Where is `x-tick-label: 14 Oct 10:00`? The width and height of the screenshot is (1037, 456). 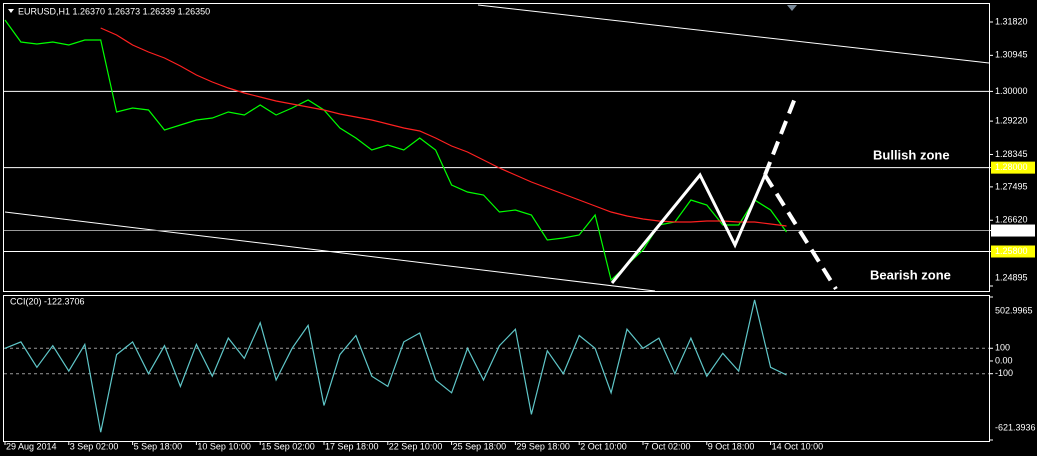 x-tick-label: 14 Oct 10:00 is located at coordinates (798, 446).